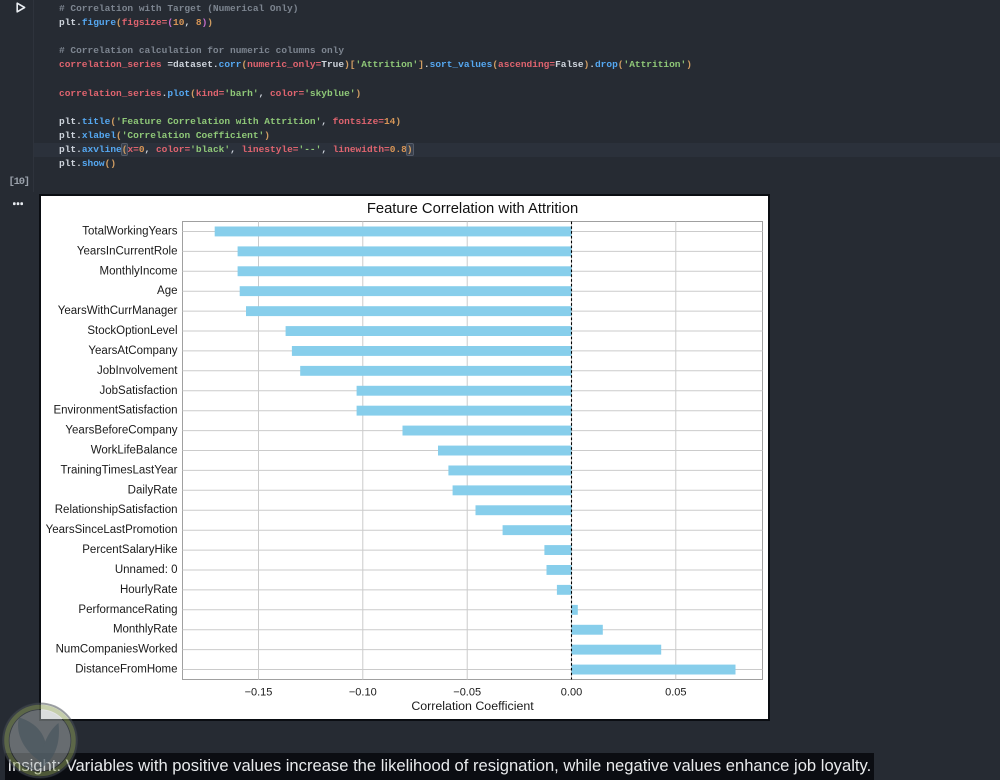  What do you see at coordinates (121, 431) in the screenshot?
I see `svg-text: YearsBeforeCompany` at bounding box center [121, 431].